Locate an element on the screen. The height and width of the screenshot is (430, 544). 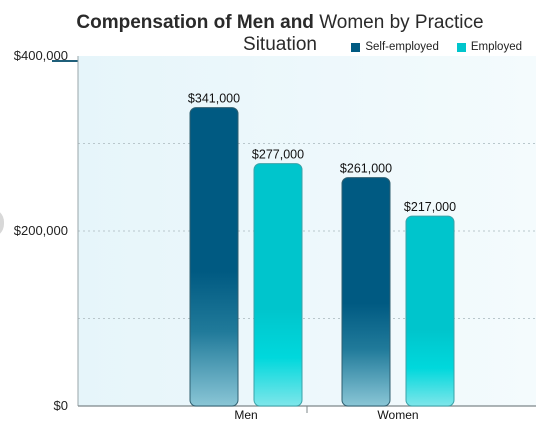
edge-decoration is located at coordinates (2, 223).